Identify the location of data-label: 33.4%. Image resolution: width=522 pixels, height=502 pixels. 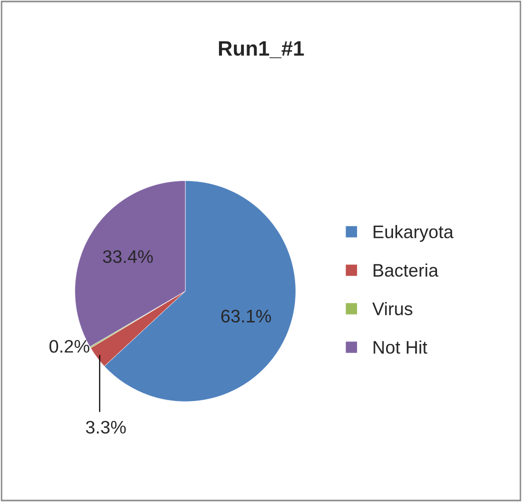
(127, 256).